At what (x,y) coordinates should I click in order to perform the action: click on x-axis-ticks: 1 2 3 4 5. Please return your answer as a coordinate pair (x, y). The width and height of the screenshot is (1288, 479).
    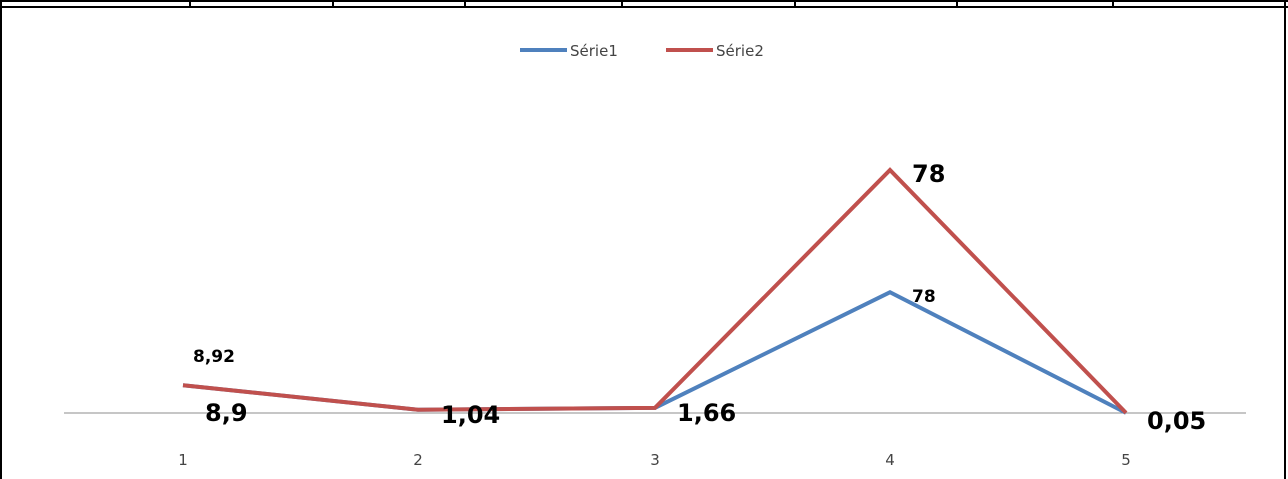
    Looking at the image, I should click on (654, 460).